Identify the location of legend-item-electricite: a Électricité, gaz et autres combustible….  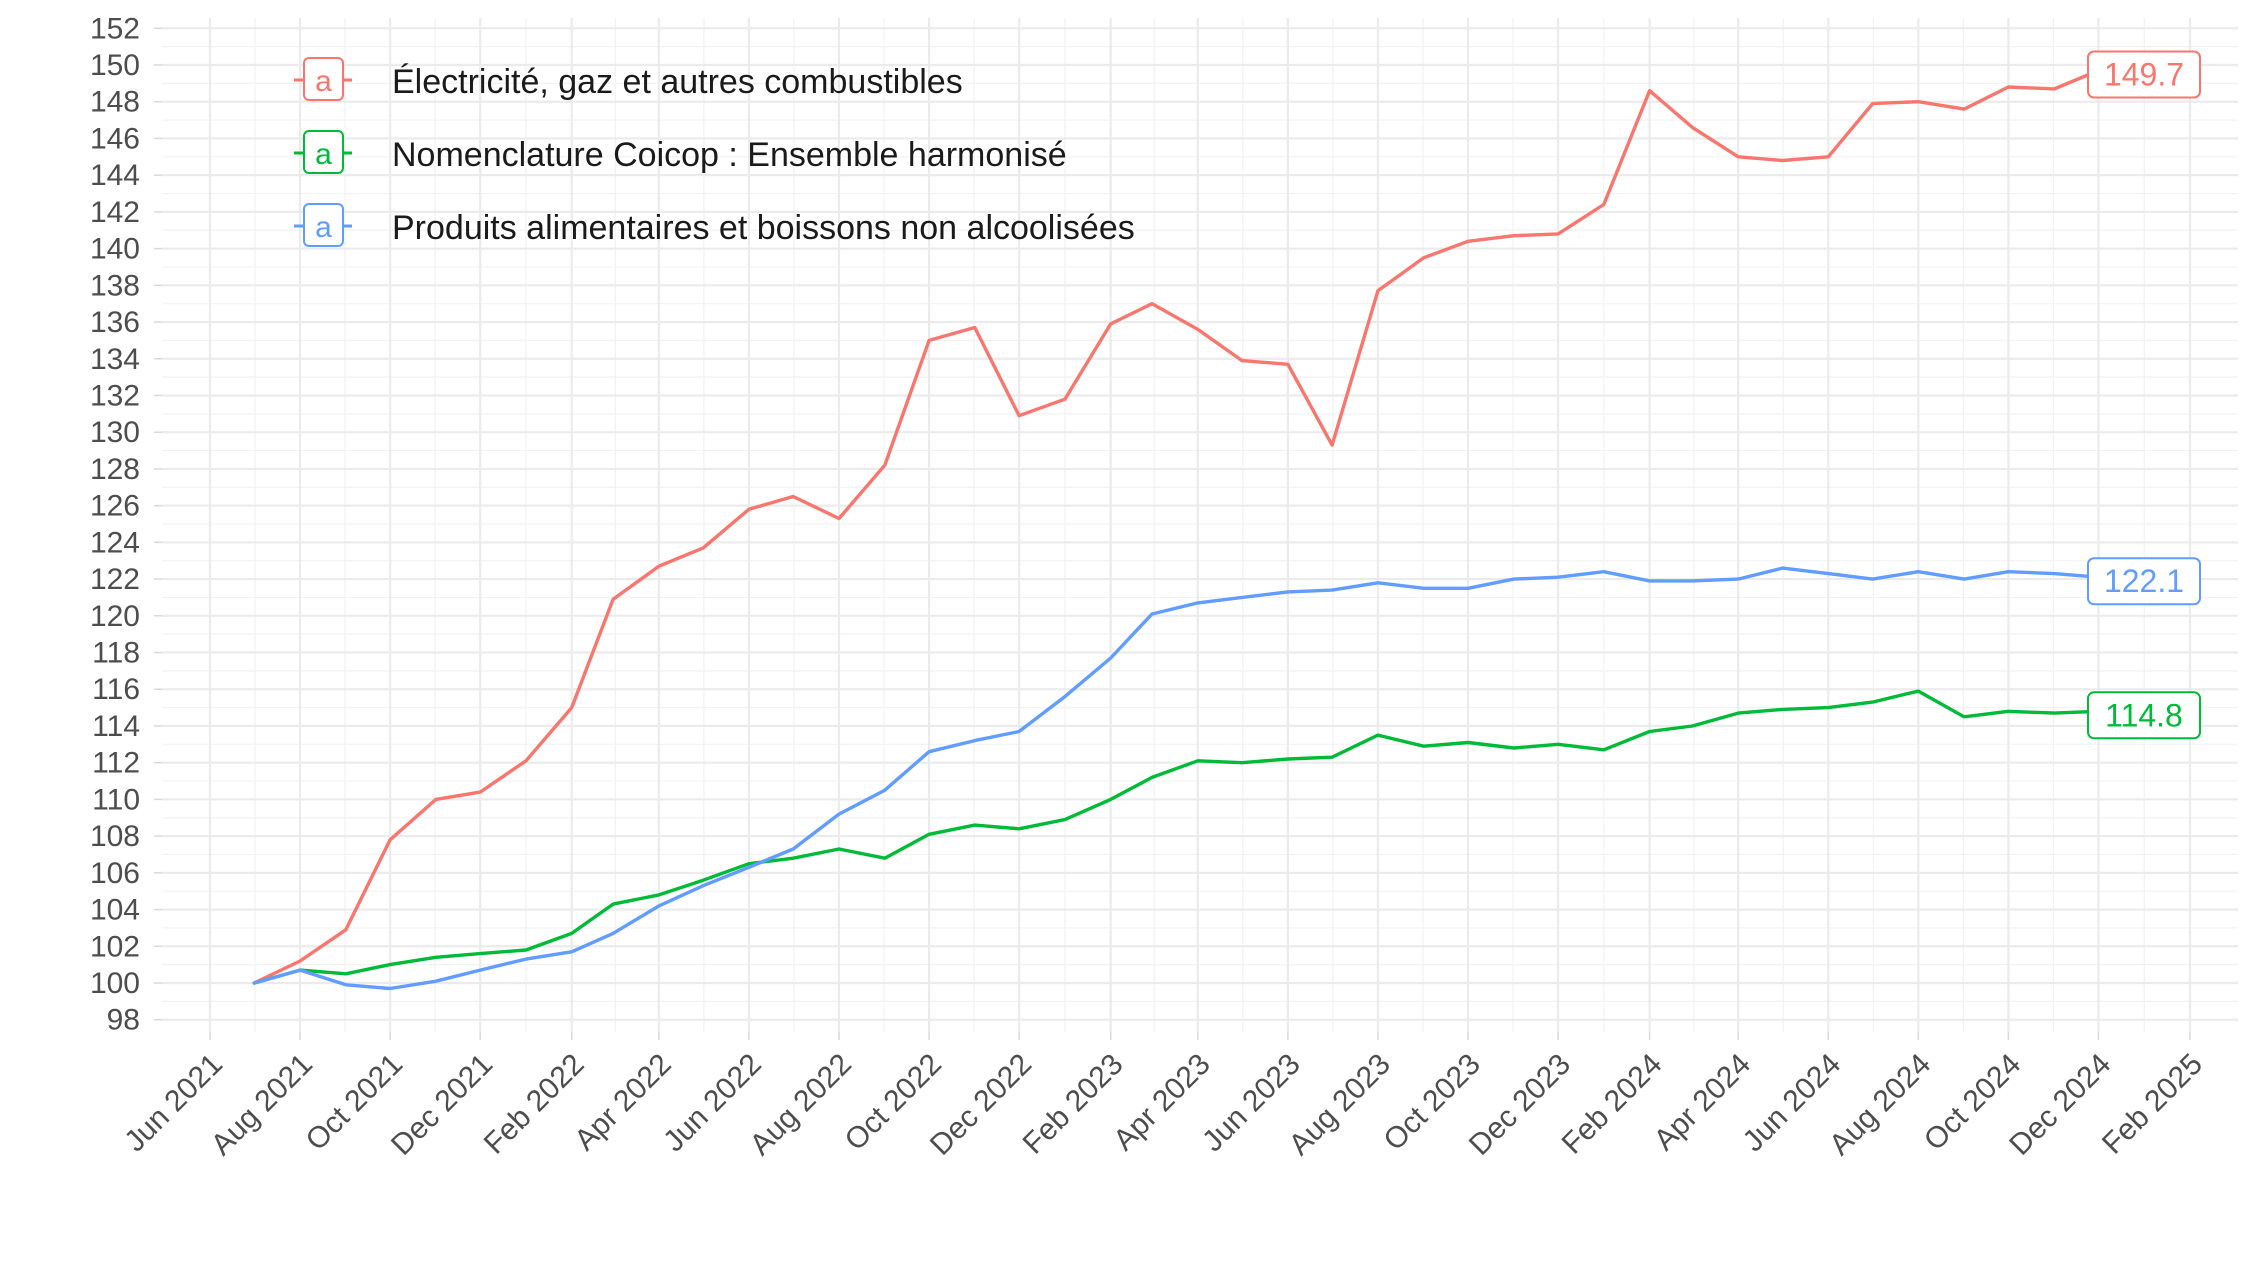
(628, 79).